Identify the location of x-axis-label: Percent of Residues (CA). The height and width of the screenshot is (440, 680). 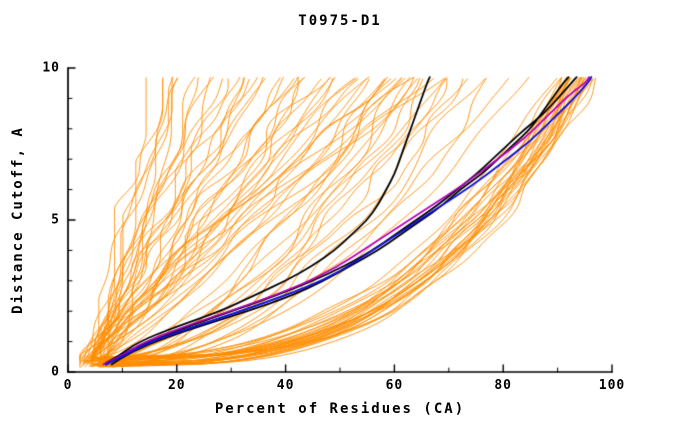
(340, 409).